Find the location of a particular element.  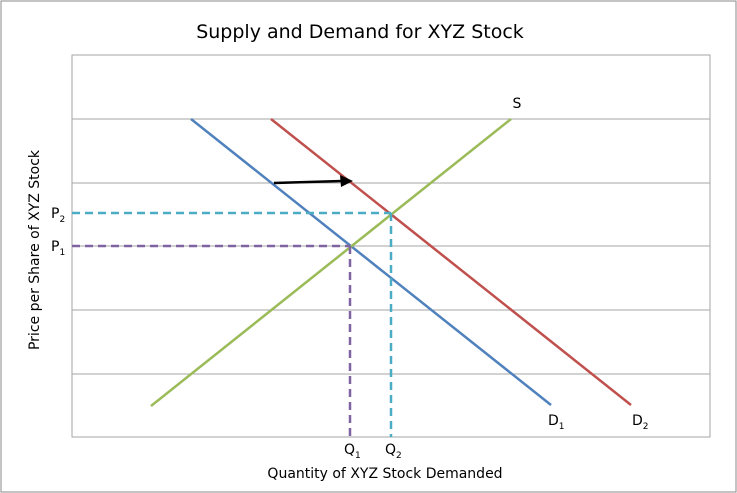

curve-label: S is located at coordinates (517, 104).